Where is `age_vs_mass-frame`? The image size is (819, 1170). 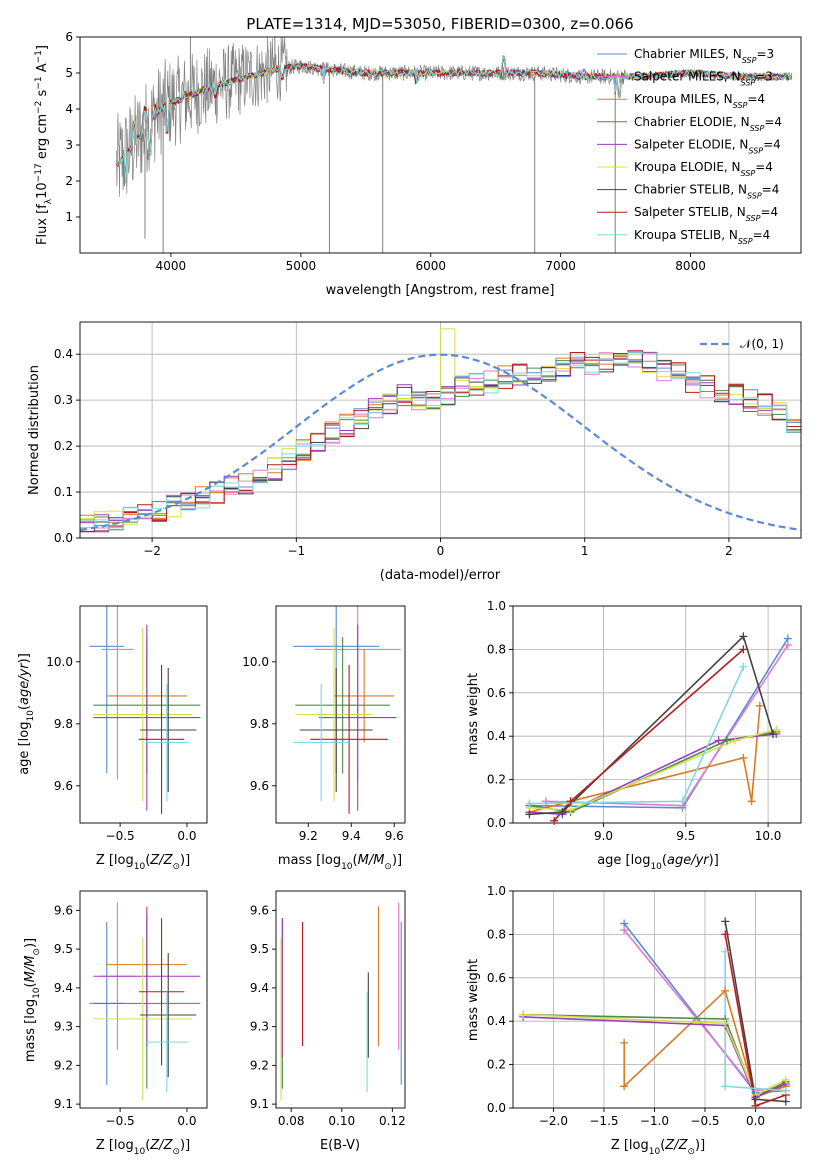
age_vs_mass-frame is located at coordinates (340, 714).